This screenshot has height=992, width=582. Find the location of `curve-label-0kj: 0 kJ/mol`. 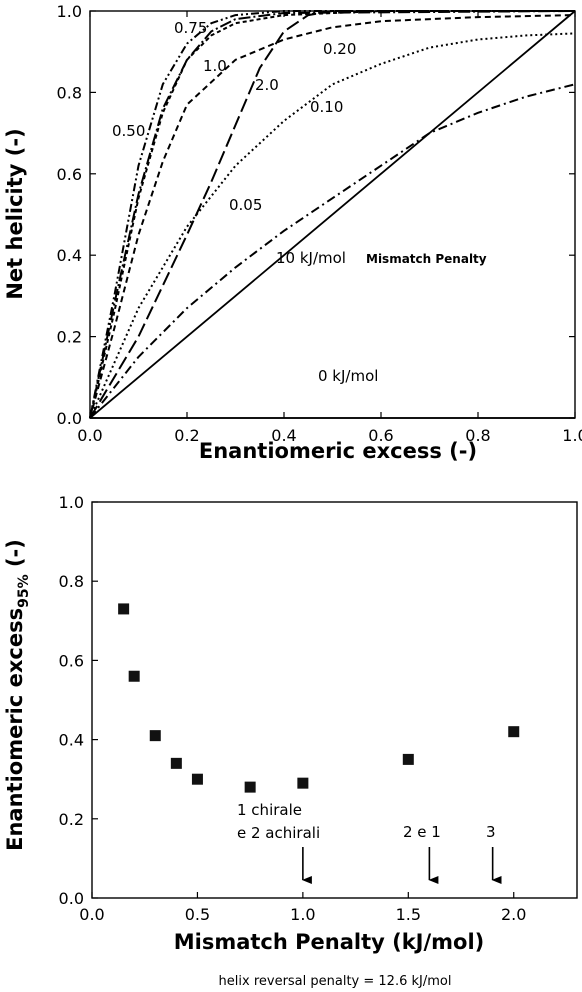

curve-label-0kj: 0 kJ/mol is located at coordinates (348, 376).